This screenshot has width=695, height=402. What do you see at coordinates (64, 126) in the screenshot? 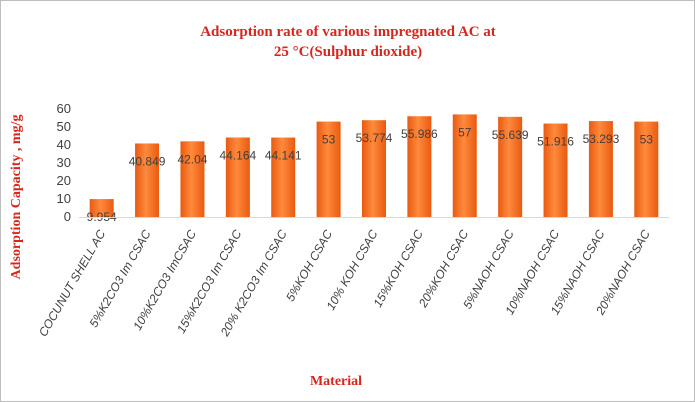
I see `y-tick-label: 50` at bounding box center [64, 126].